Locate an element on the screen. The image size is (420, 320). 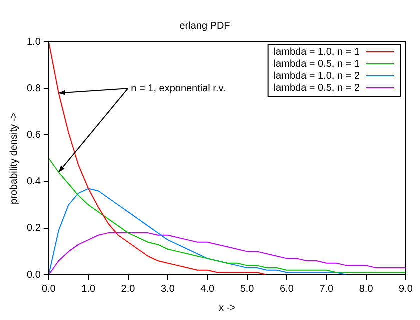
annotation: n = 1, exponential r.v. is located at coordinates (178, 88).